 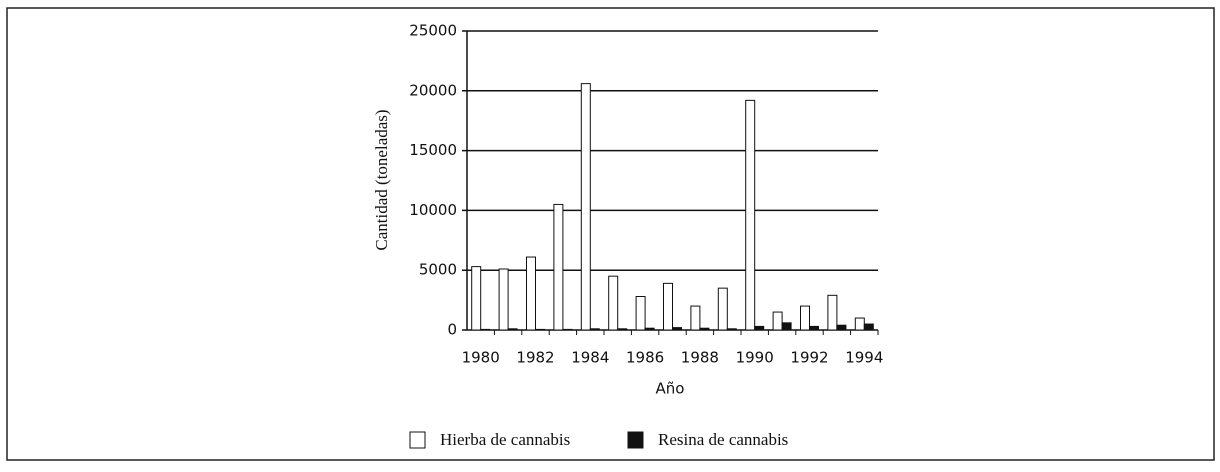 I want to click on y-tick-label: 0, so click(x=452, y=330).